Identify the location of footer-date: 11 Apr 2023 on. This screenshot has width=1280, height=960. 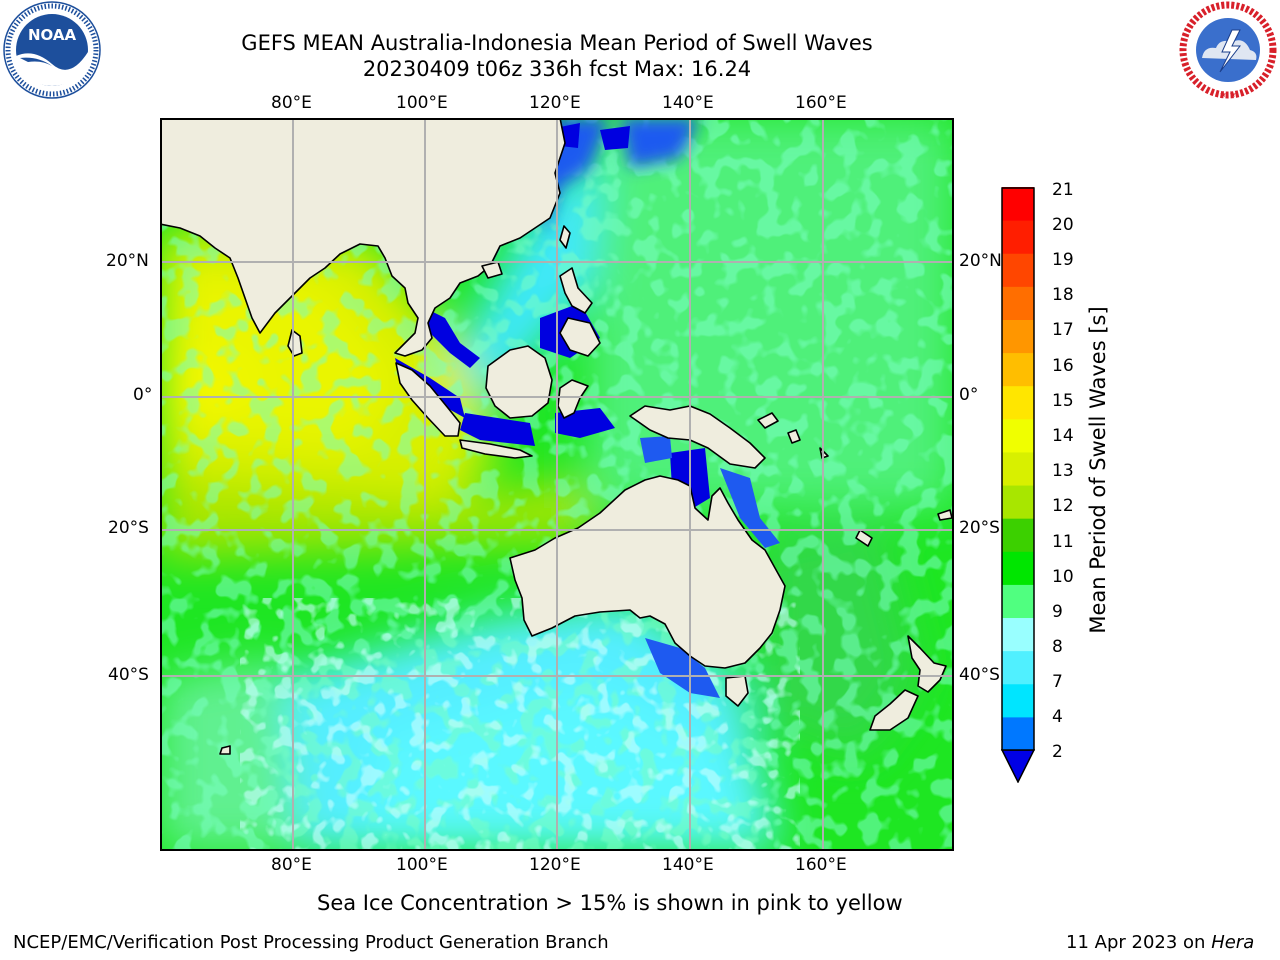
(1136, 942).